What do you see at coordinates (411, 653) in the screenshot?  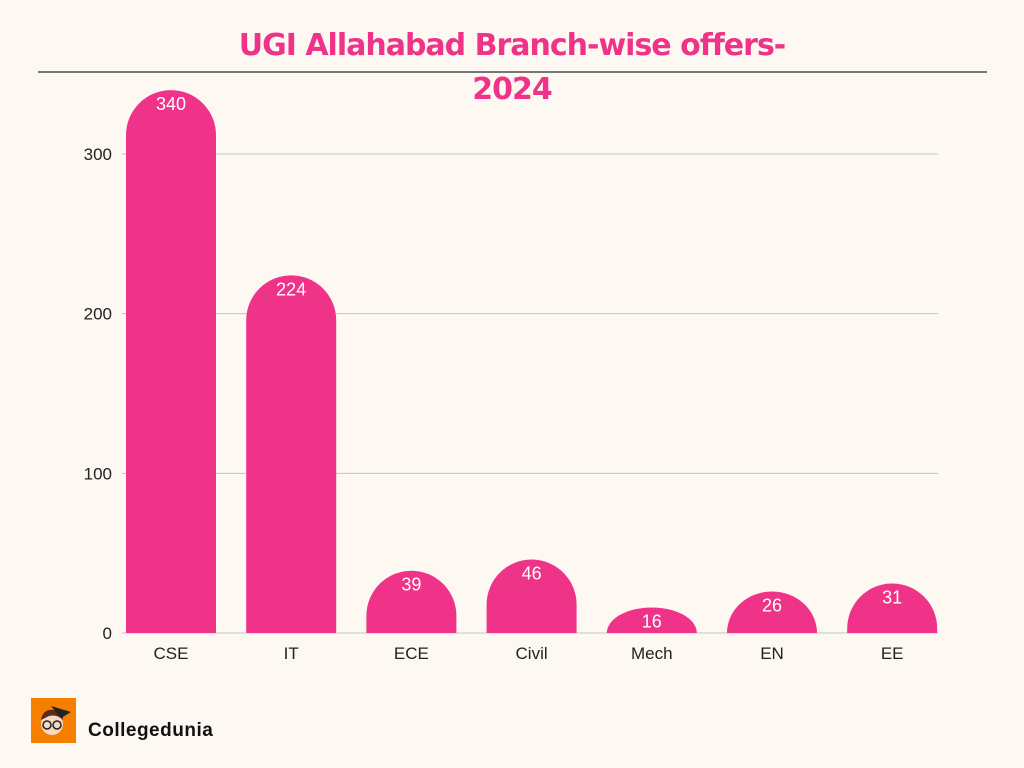 I see `x-tick-label: ECE` at bounding box center [411, 653].